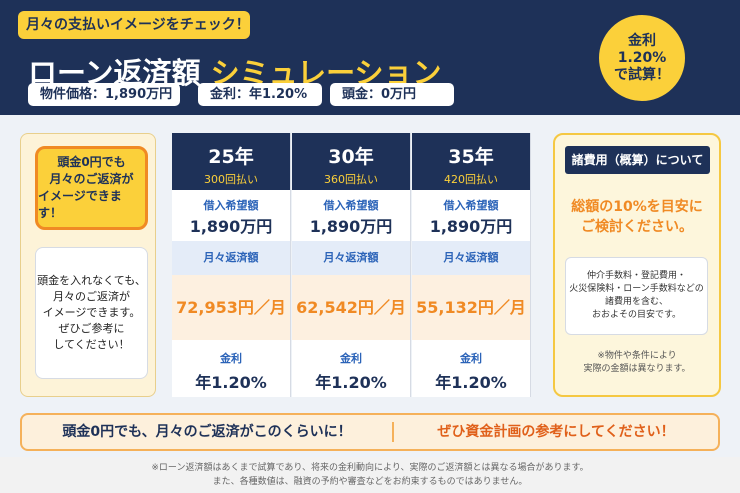 Image resolution: width=740 pixels, height=493 pixels. I want to click on note-line: してください！, so click(91, 344).